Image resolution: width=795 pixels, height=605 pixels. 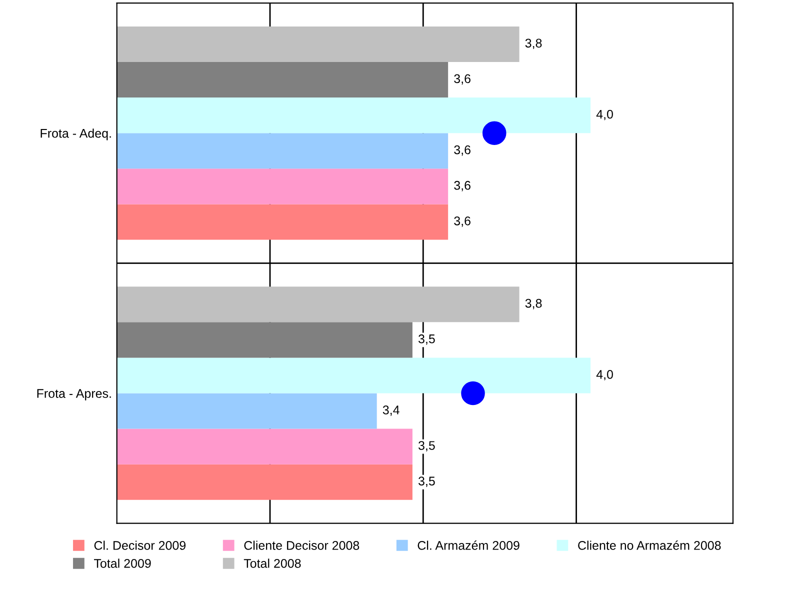 What do you see at coordinates (75, 134) in the screenshot?
I see `y-tick-label: Frota - Adeq.` at bounding box center [75, 134].